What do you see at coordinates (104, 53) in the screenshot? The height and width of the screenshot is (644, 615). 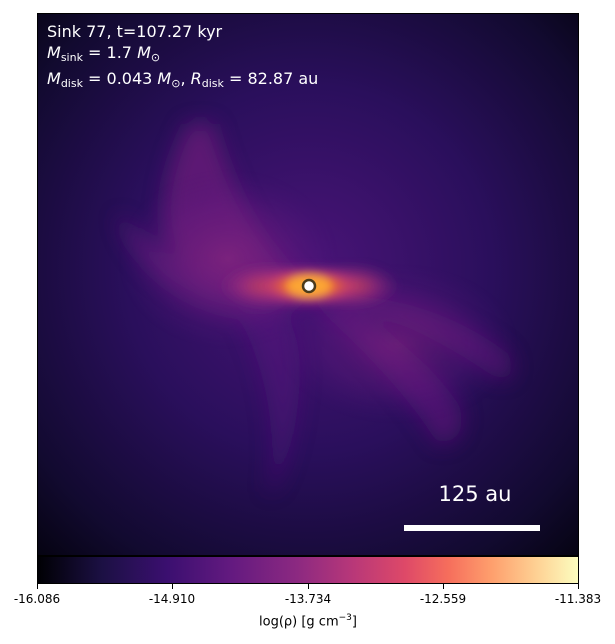 I see `sink-mass-label: Msink = 1.7 M⊙` at bounding box center [104, 53].